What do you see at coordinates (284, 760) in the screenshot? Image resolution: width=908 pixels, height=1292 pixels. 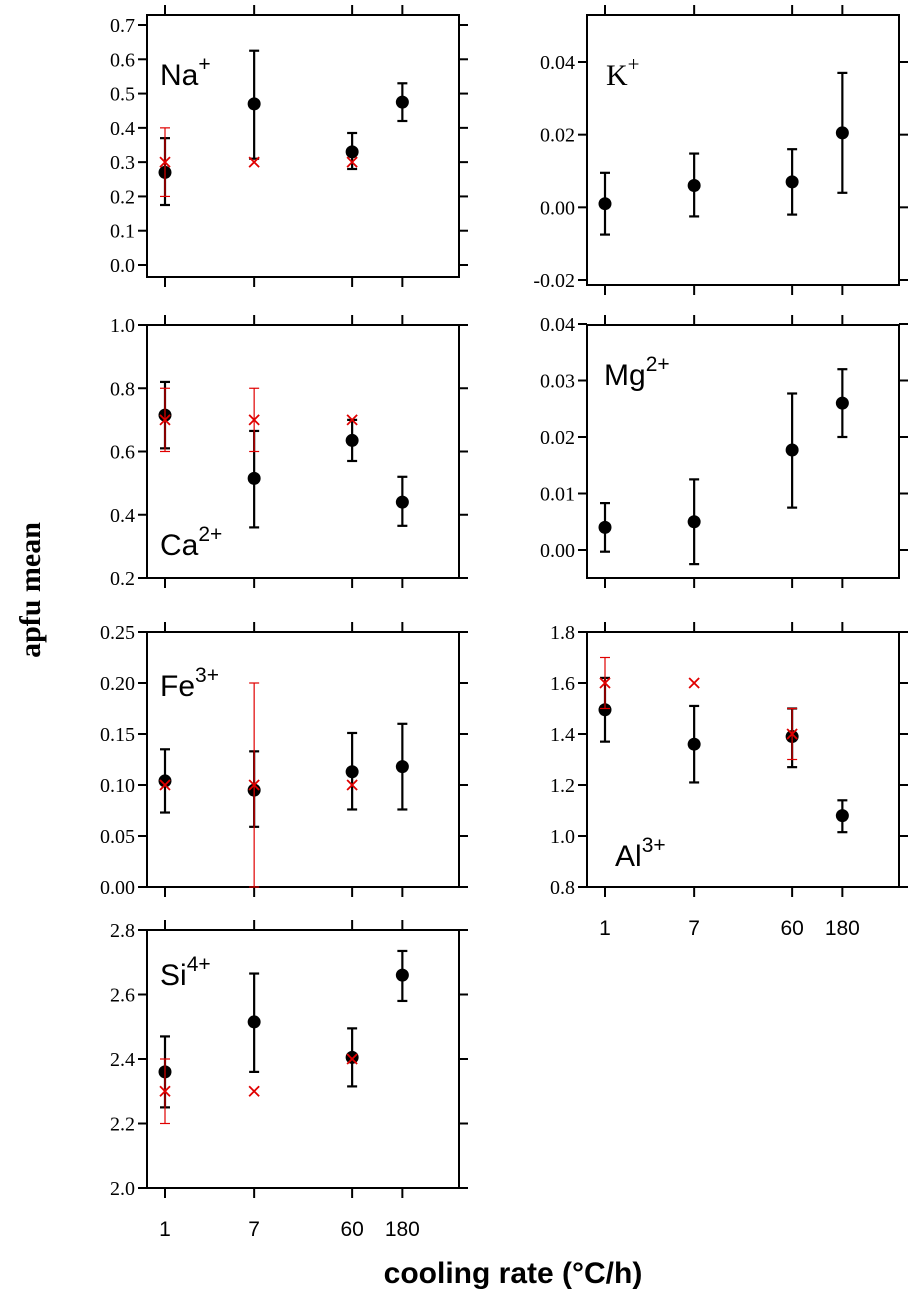 I see `panel-fe: 0.00 0.05 0.10 0.15 0.20 0.25 Fe3+` at bounding box center [284, 760].